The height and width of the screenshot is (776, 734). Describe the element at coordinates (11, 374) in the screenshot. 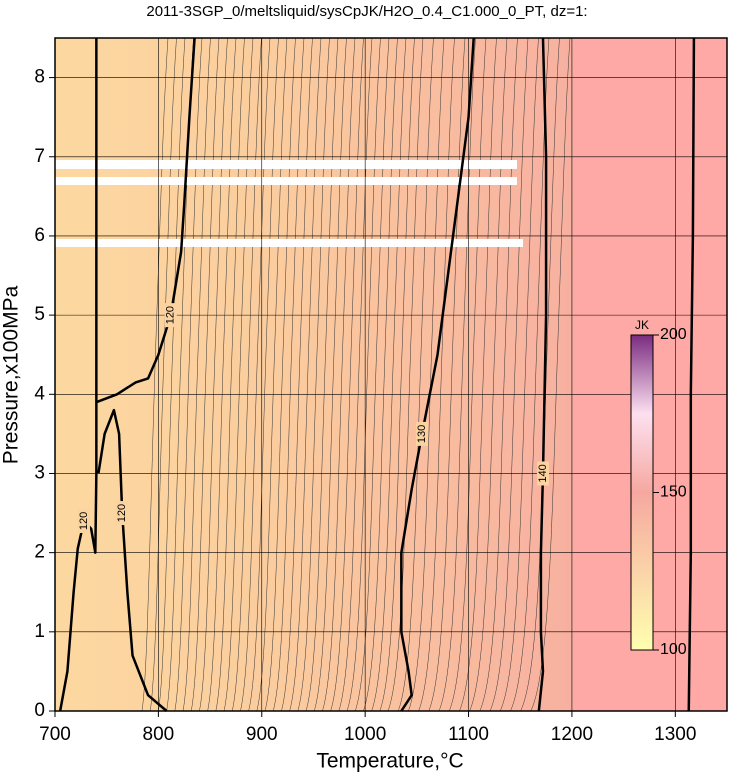

I see `y-axis-label: Pressure,x100MPa` at that location.